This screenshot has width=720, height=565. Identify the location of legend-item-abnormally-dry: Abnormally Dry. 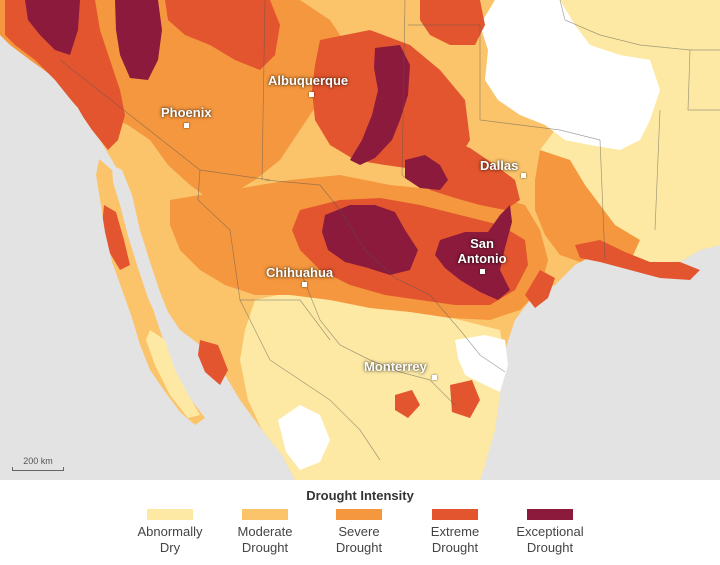
(170, 532).